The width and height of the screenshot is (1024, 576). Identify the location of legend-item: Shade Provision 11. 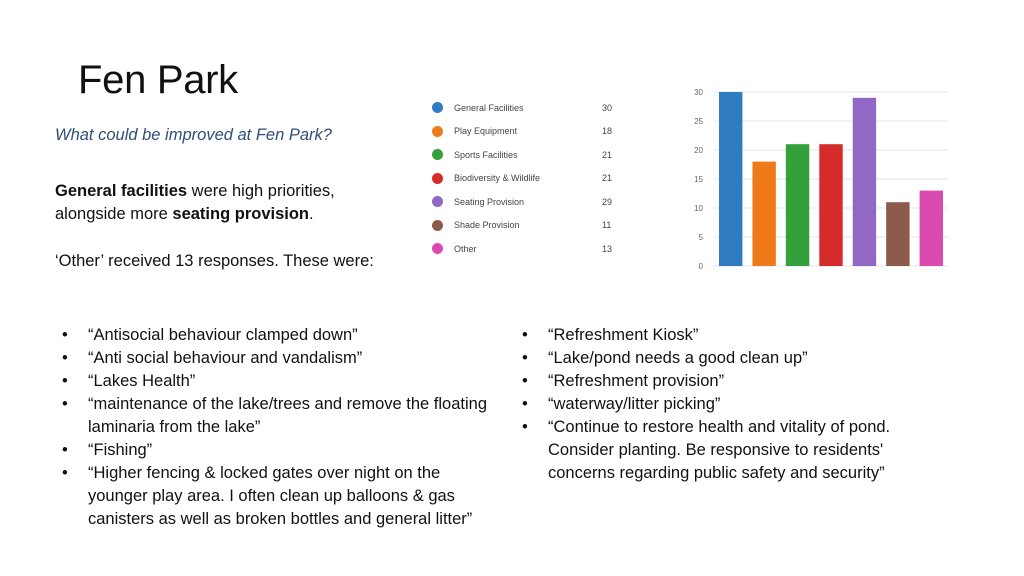
(527, 226).